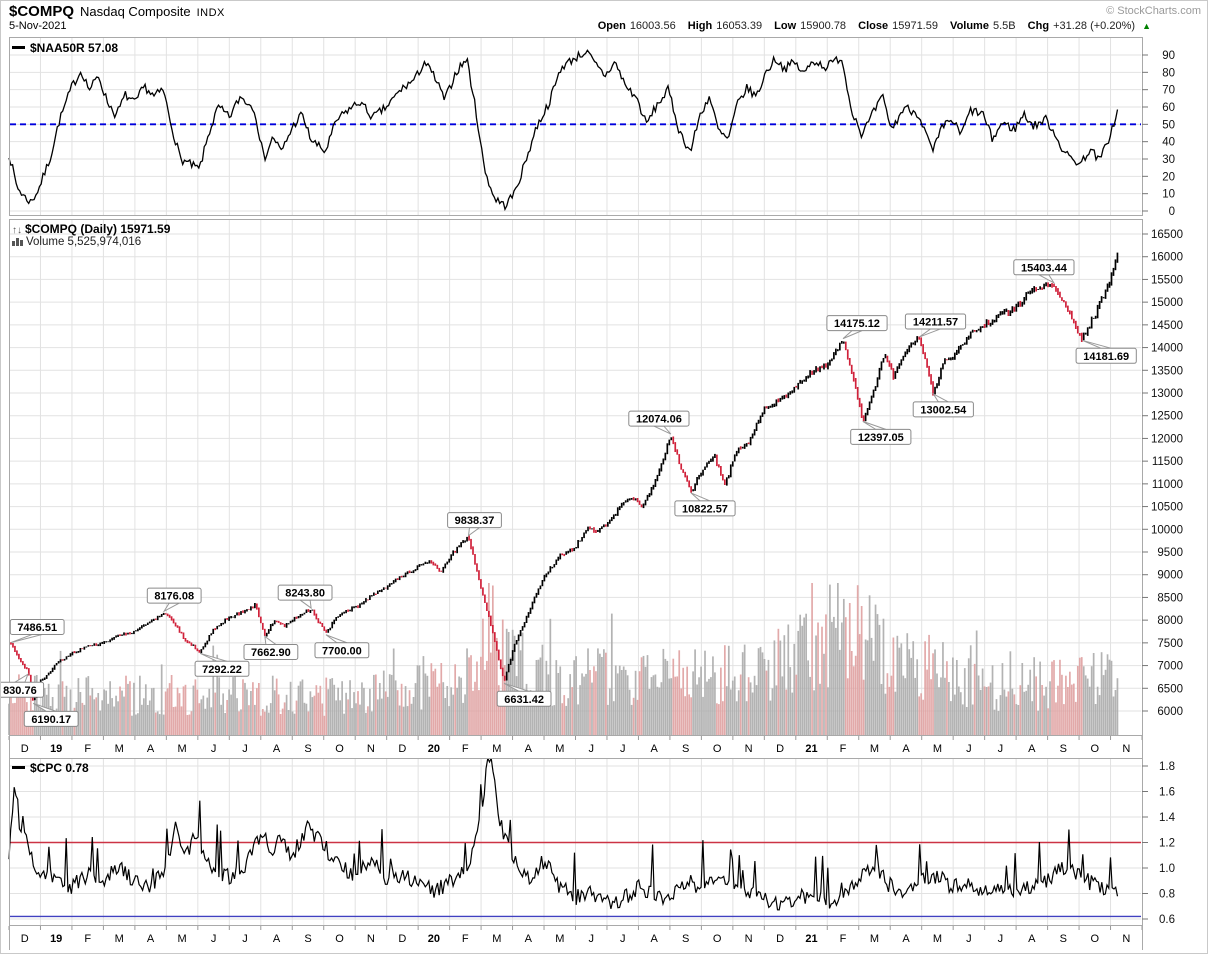 The image size is (1208, 954). What do you see at coordinates (17, 230) in the screenshot?
I see `updown-arrows-icon: ↑↓` at bounding box center [17, 230].